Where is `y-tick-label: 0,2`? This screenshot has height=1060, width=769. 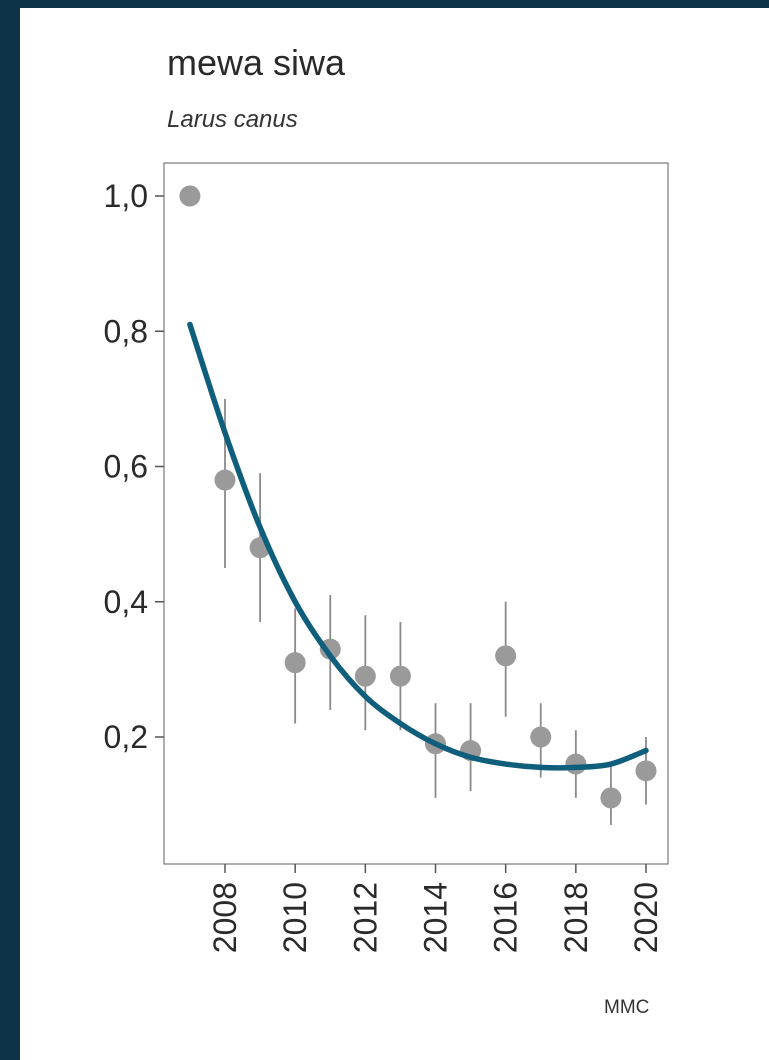
y-tick-label: 0,2 is located at coordinates (126, 737).